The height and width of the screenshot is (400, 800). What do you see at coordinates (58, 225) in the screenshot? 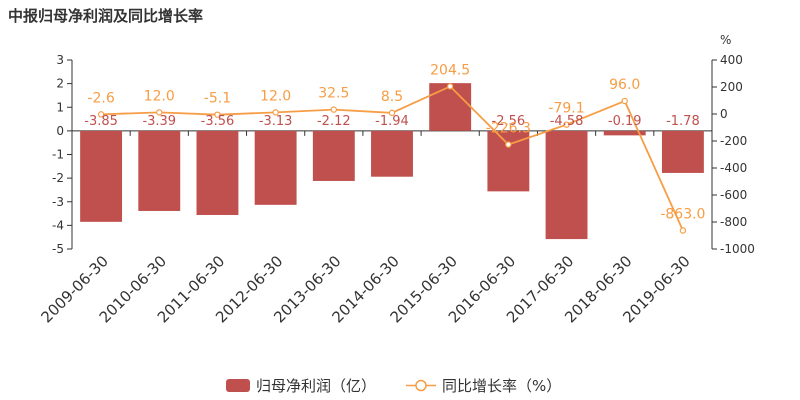
I see `left-axis-tick-label: -4` at bounding box center [58, 225].